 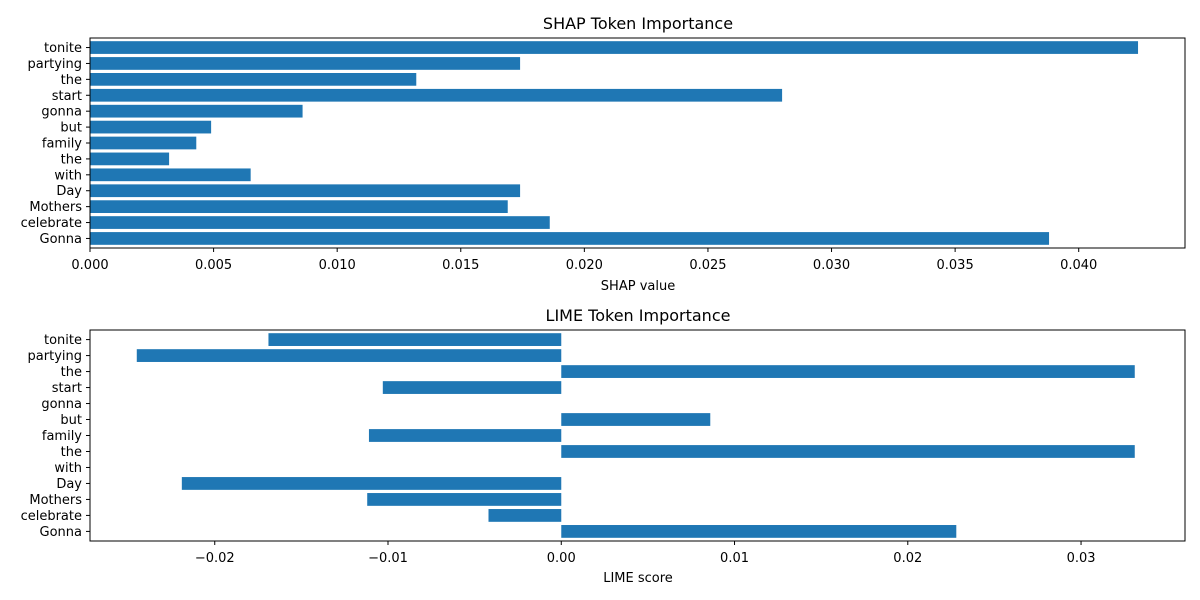 What do you see at coordinates (51, 516) in the screenshot?
I see `lime-y-tick-label: celebrate` at bounding box center [51, 516].